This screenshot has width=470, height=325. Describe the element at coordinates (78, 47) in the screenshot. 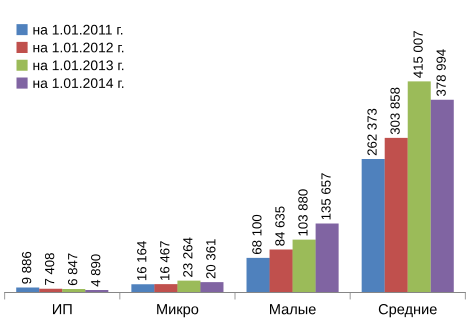

I see `legend-label: на 1.01.2012 г.` at that location.